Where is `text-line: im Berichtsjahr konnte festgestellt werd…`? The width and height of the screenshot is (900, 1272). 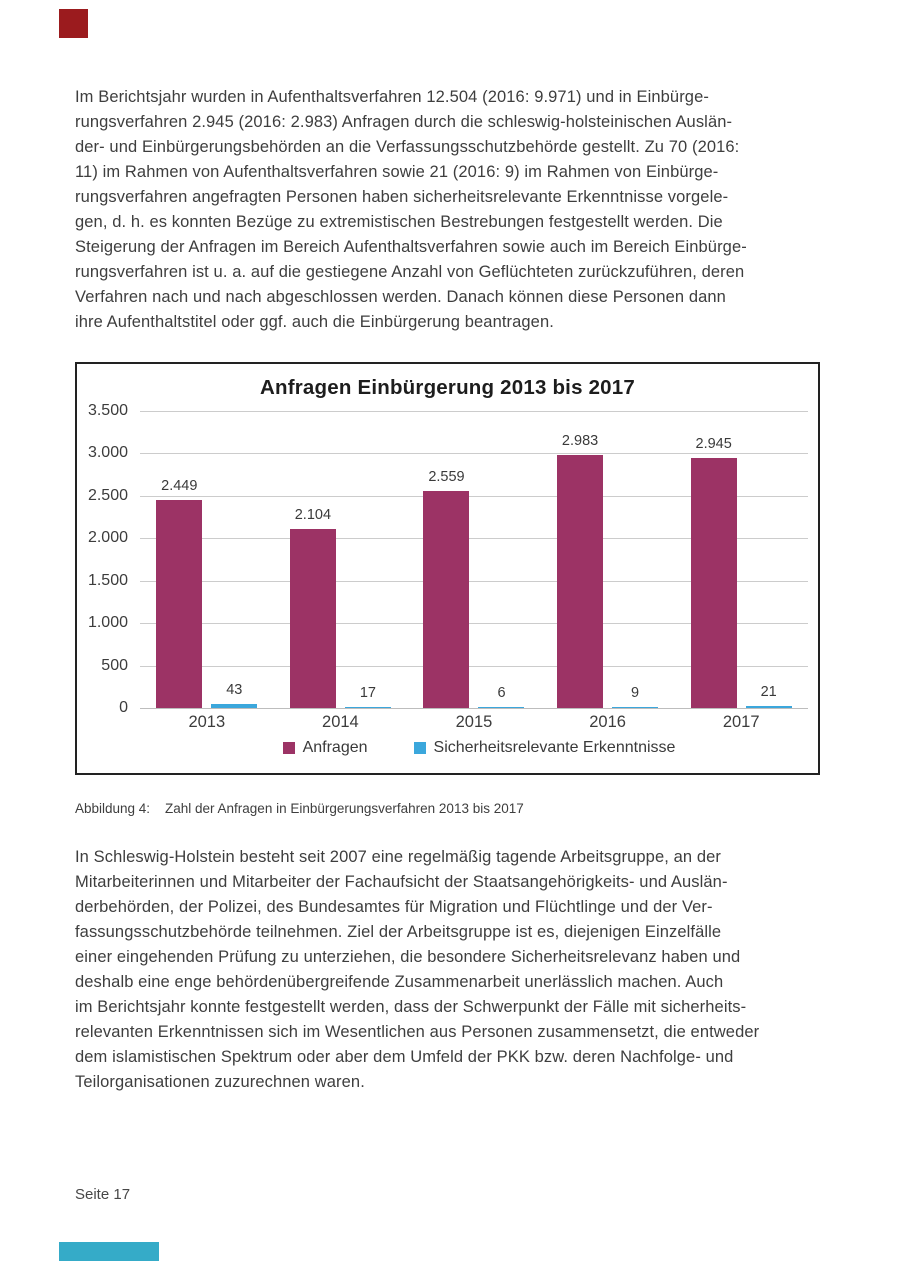 text-line: im Berichtsjahr konnte festgestellt werd… is located at coordinates (411, 1007).